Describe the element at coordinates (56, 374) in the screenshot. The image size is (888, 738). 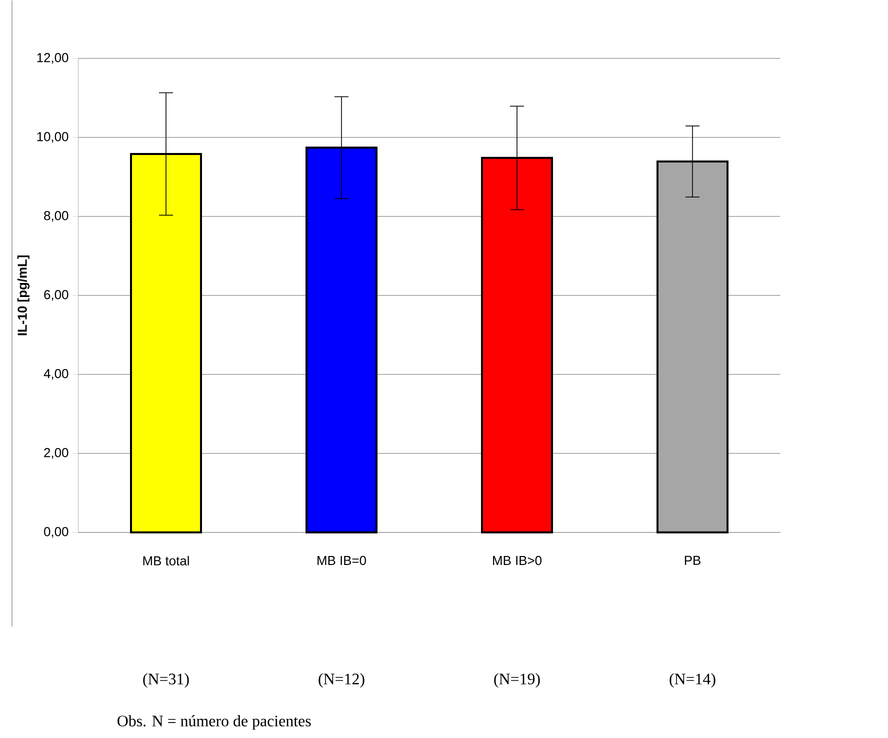
I see `y-tick-label: 4,00` at that location.